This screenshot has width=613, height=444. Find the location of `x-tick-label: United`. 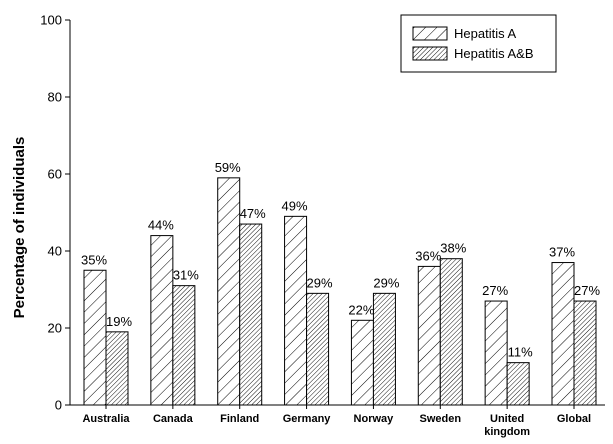

x-tick-label: United is located at coordinates (507, 419).